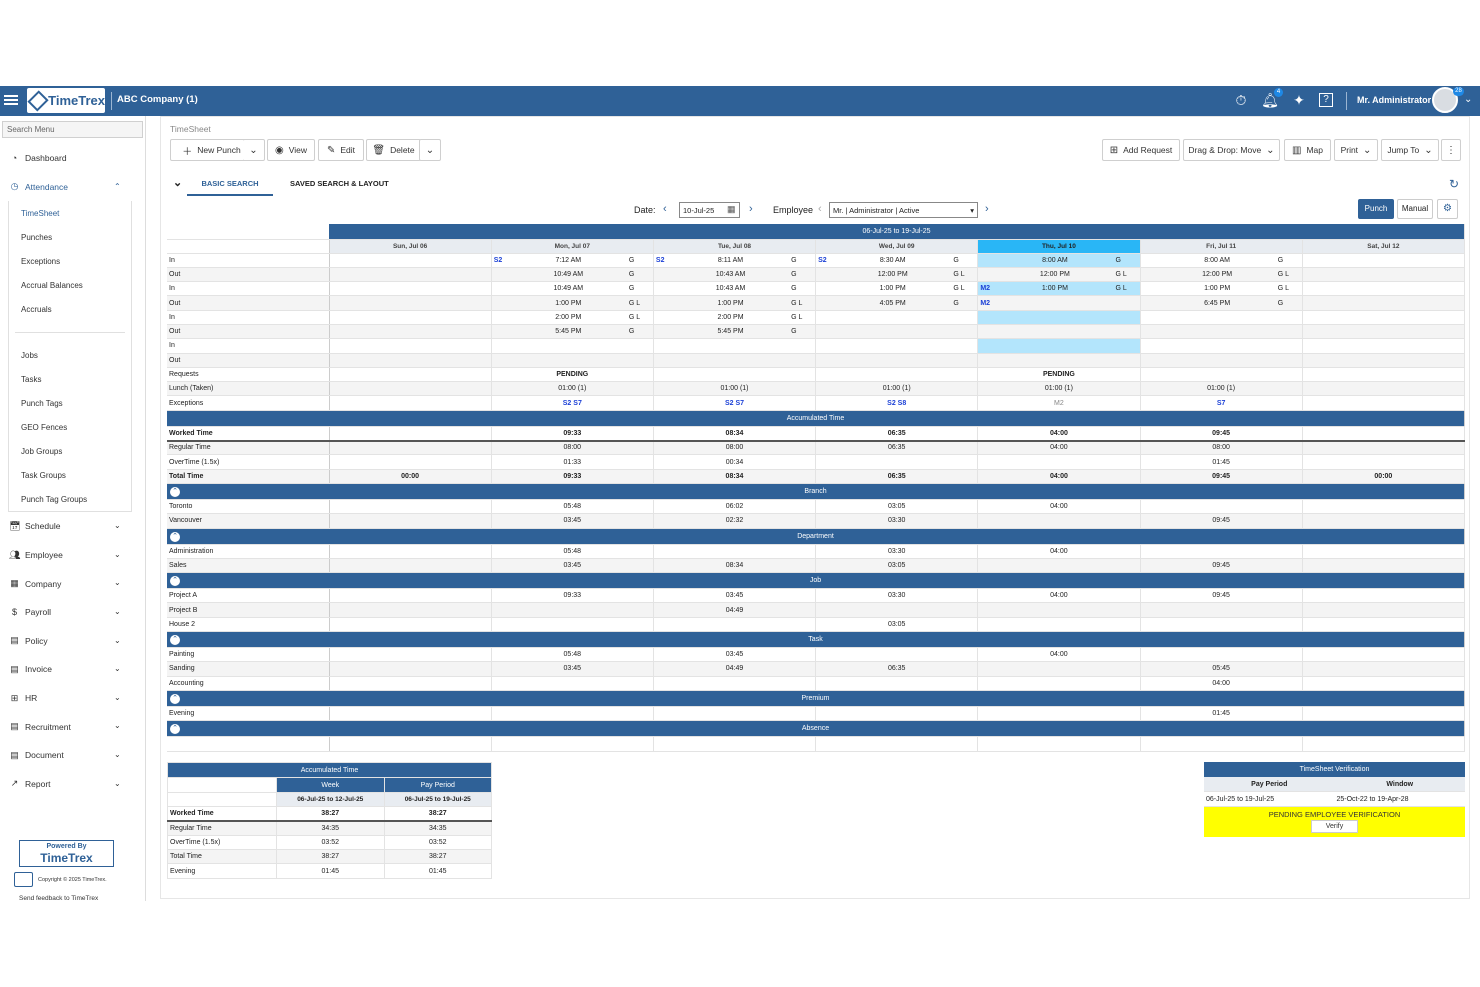 The height and width of the screenshot is (987, 1480). What do you see at coordinates (572, 317) in the screenshot?
I see `punch-cell: 2:00 PM G L` at bounding box center [572, 317].